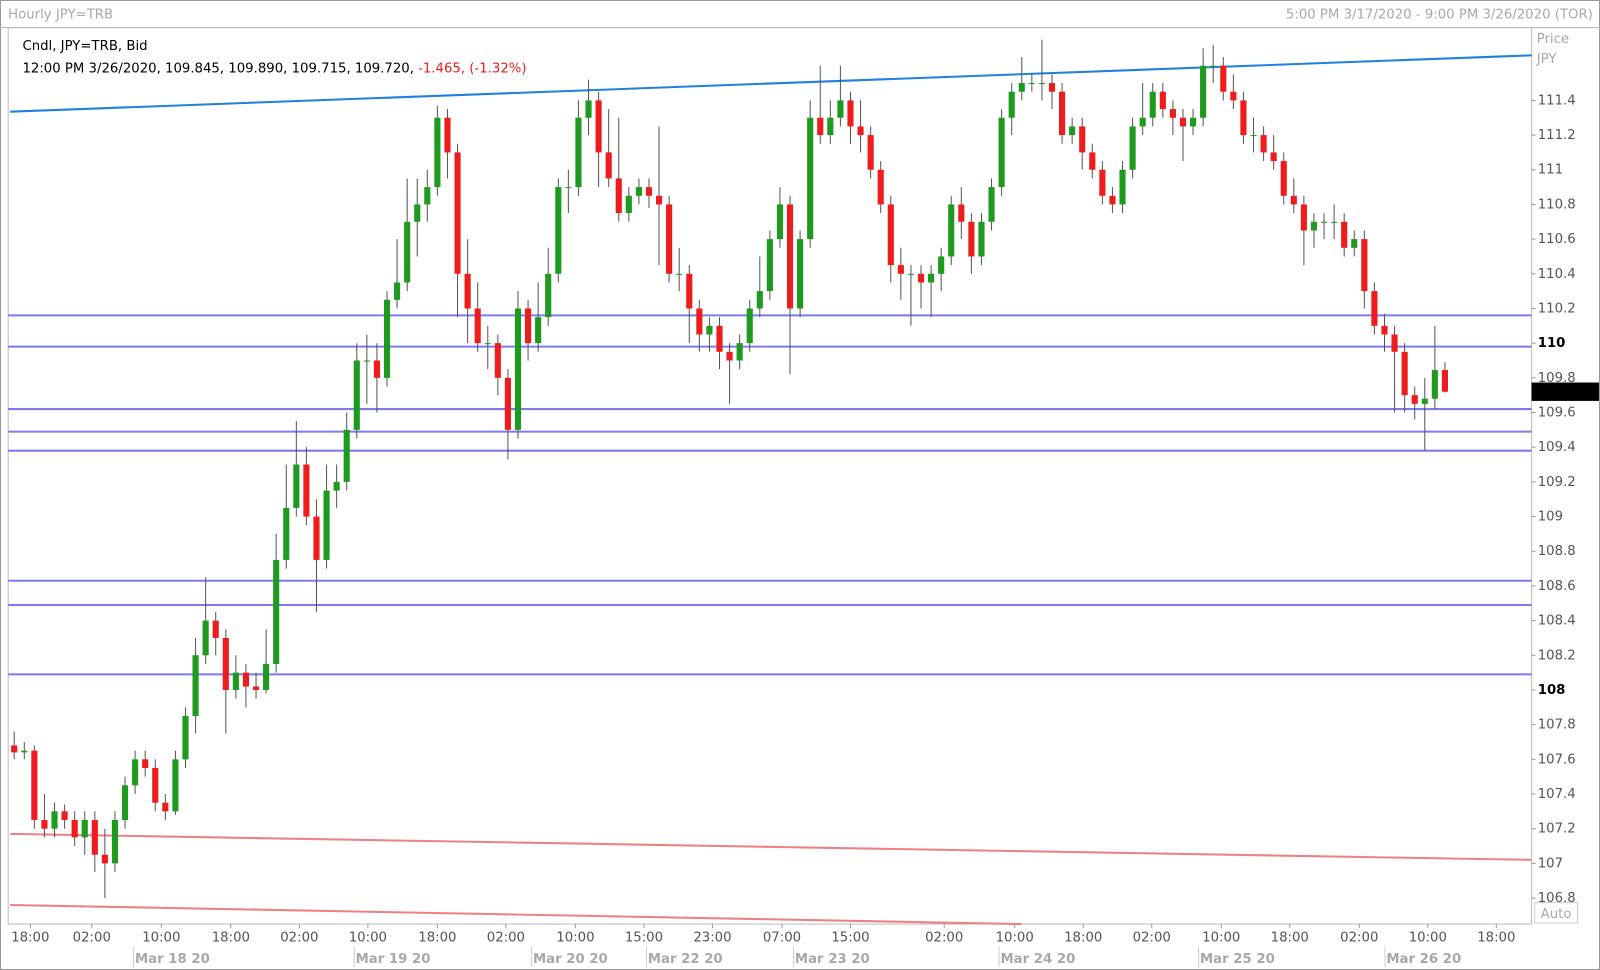 The image size is (1600, 970). What do you see at coordinates (1557, 239) in the screenshot?
I see `y-tick-label: 110.6` at bounding box center [1557, 239].